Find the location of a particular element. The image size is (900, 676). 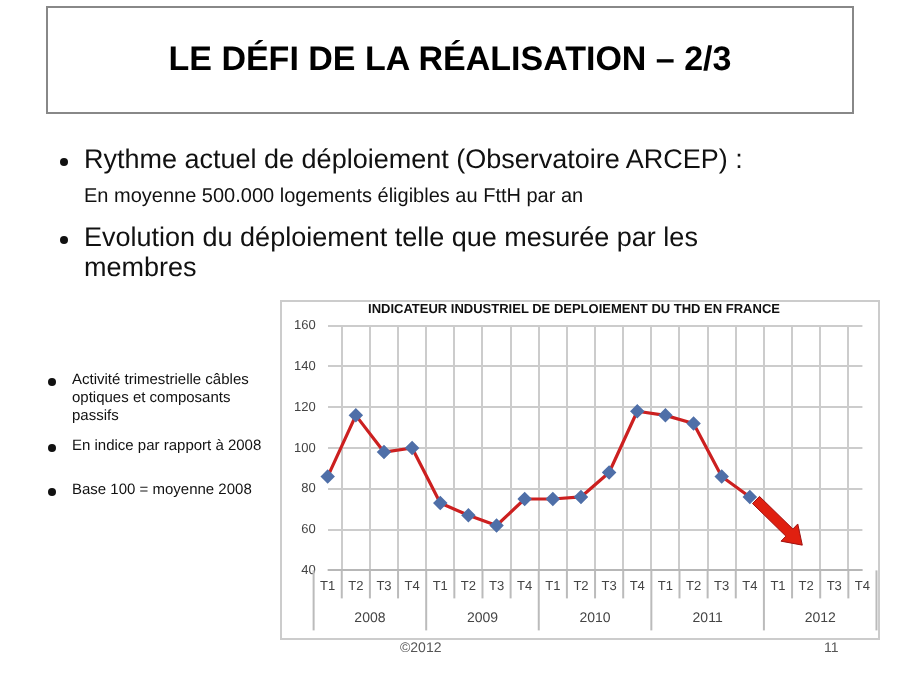

text: Evolution du déploiement telle que mesurée par les membres is located at coordinates (392, 252).